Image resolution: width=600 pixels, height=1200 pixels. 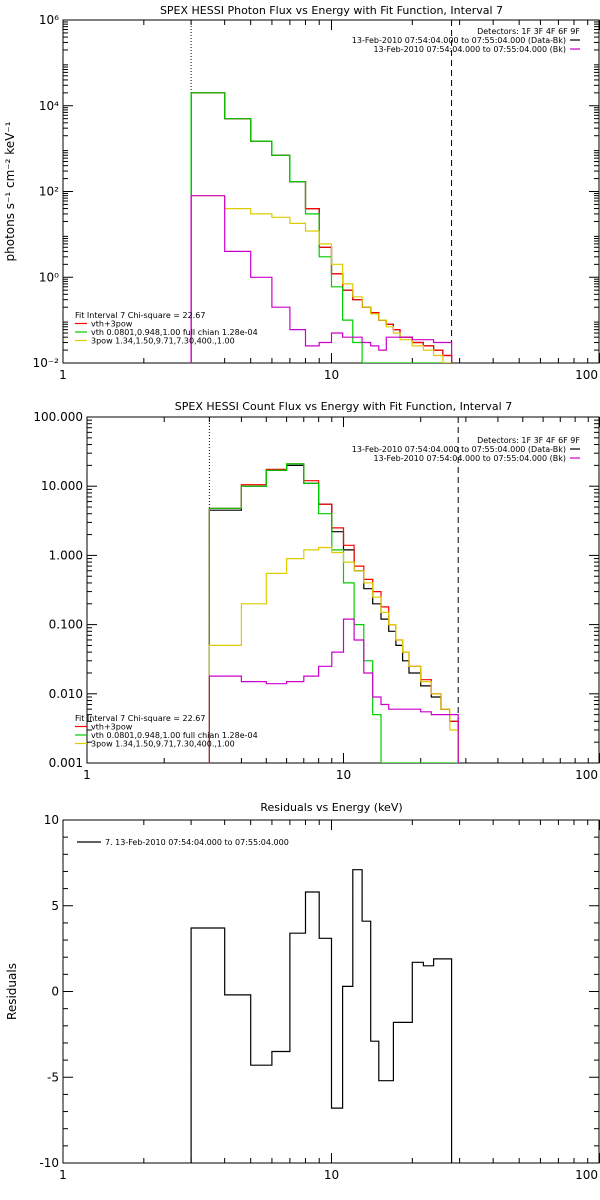 What do you see at coordinates (331, 807) in the screenshot?
I see `chart-title: Residuals vs Energy (keV)` at bounding box center [331, 807].